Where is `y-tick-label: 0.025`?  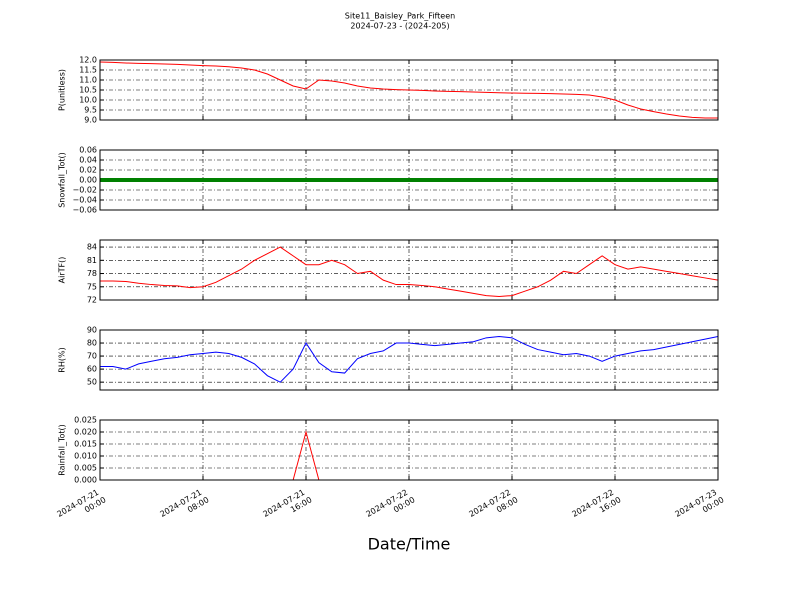 y-tick-label: 0.025 is located at coordinates (85, 420).